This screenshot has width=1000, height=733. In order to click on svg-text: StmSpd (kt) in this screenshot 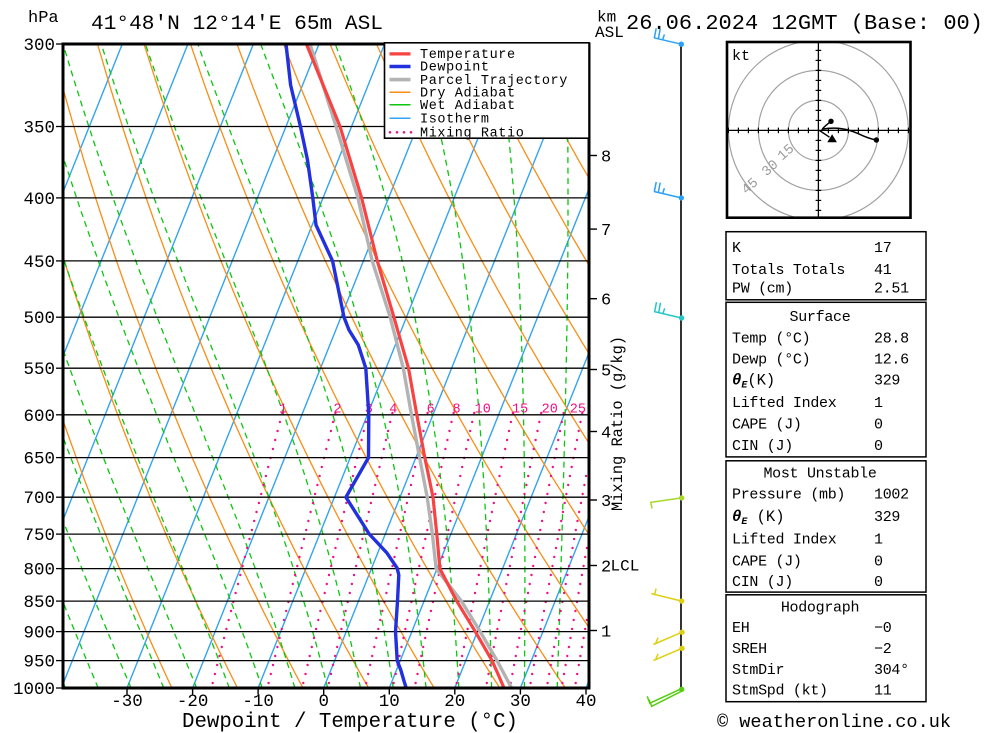, I will do `click(780, 691)`.